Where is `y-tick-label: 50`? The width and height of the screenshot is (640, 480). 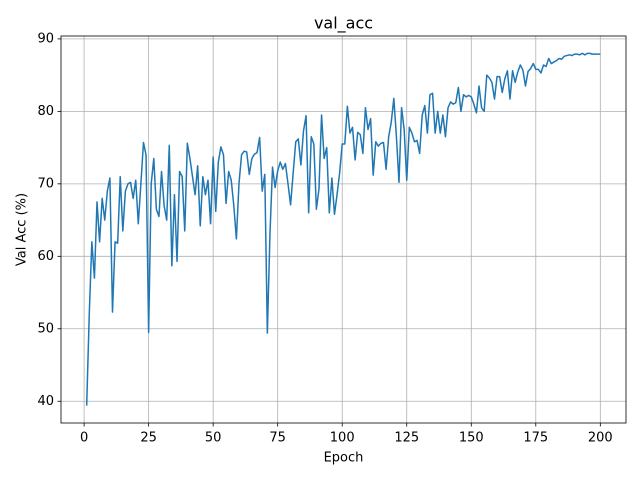 y-tick-label: 50 is located at coordinates (45, 328).